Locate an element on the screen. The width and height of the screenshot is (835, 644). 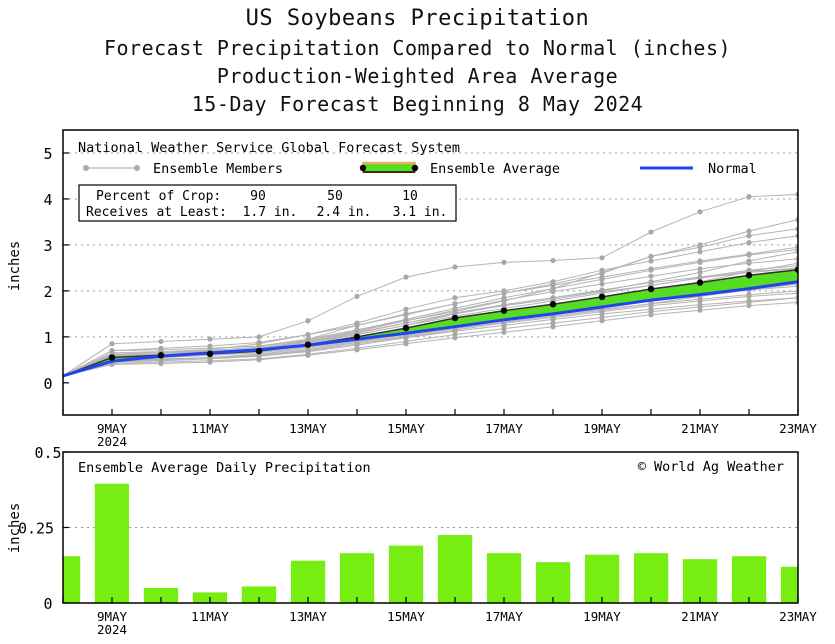
bottom-y-tick-label: 0 is located at coordinates (47, 604).